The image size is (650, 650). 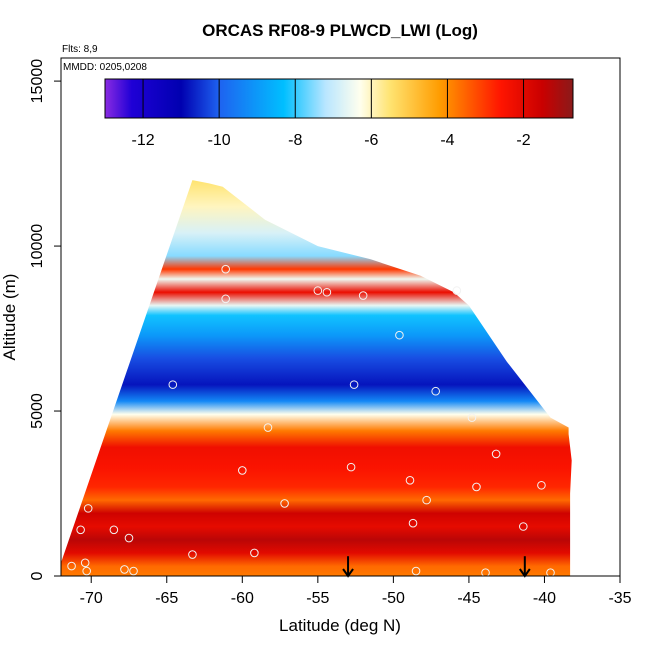 I want to click on x-axis: -70 -65 -60 -55 -50 -45 -40 -35, so click(x=356, y=591).